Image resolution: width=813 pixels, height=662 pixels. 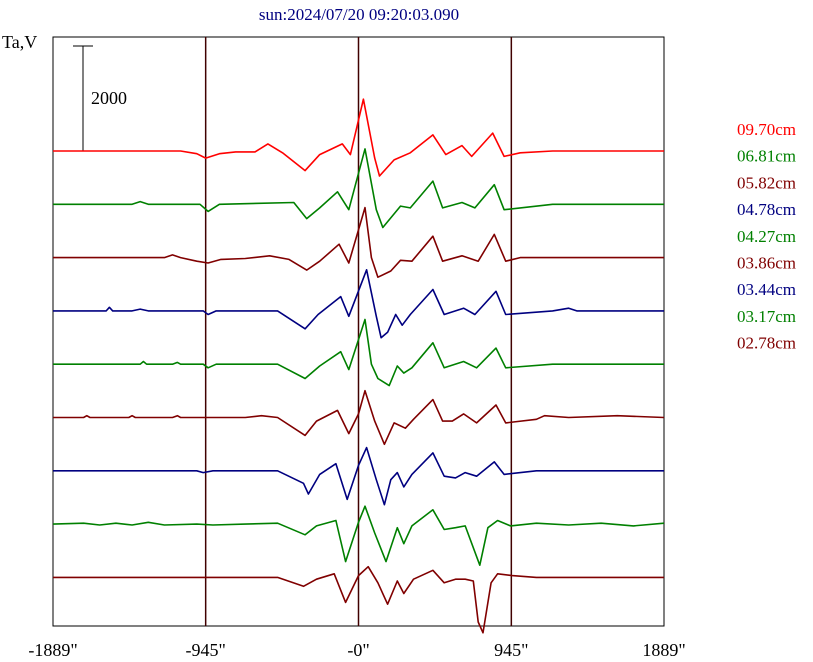 I want to click on x-tick-label: -0", so click(x=358, y=650).